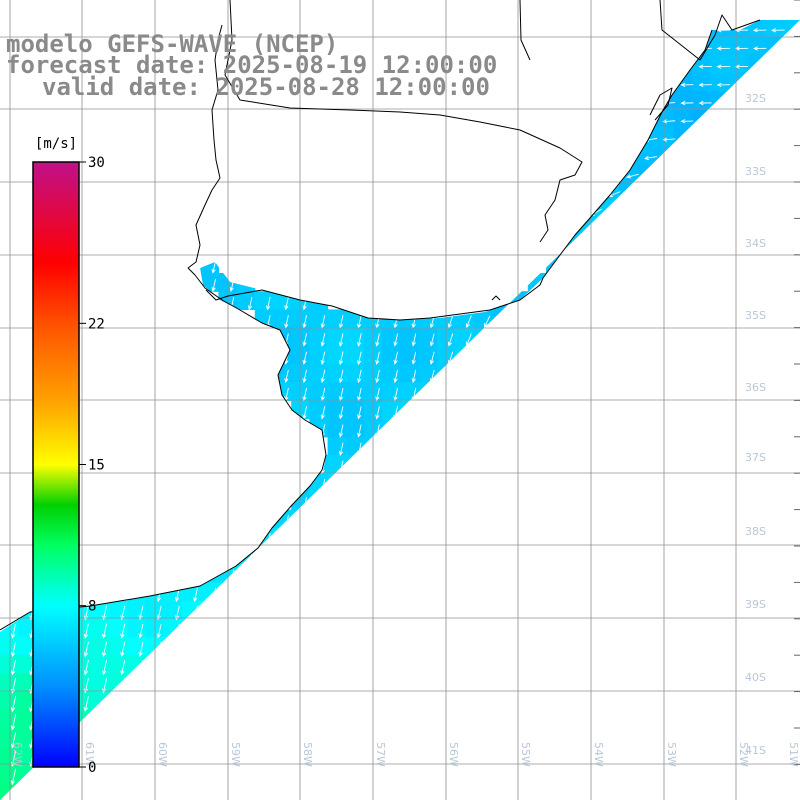 This screenshot has width=800, height=800. Describe the element at coordinates (755, 424) in the screenshot. I see `latitude-labels: 32S 33S 34S 35S 36S 37S 38S 39S 40S 41S` at that location.